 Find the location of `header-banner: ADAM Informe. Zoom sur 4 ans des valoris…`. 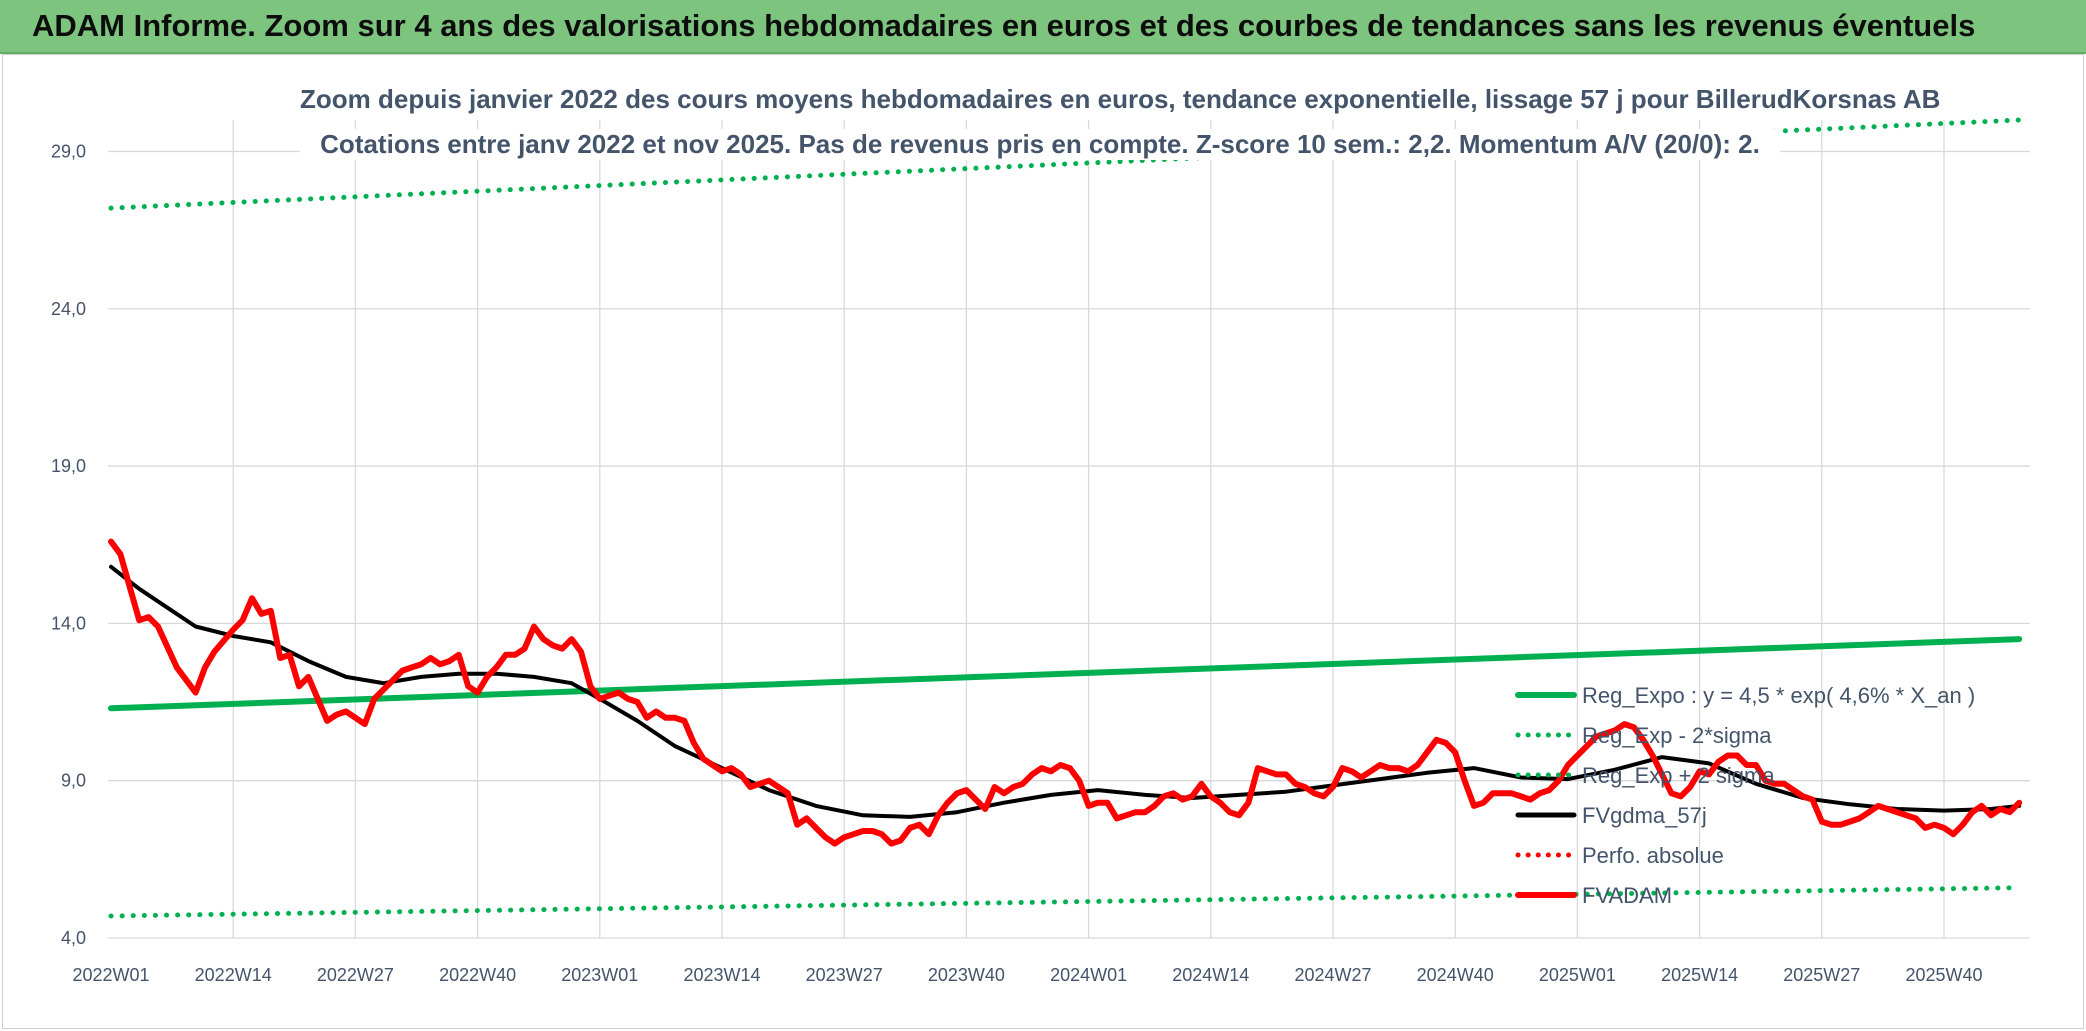

header-banner: ADAM Informe. Zoom sur 4 ans des valoris… is located at coordinates (1043, 27).